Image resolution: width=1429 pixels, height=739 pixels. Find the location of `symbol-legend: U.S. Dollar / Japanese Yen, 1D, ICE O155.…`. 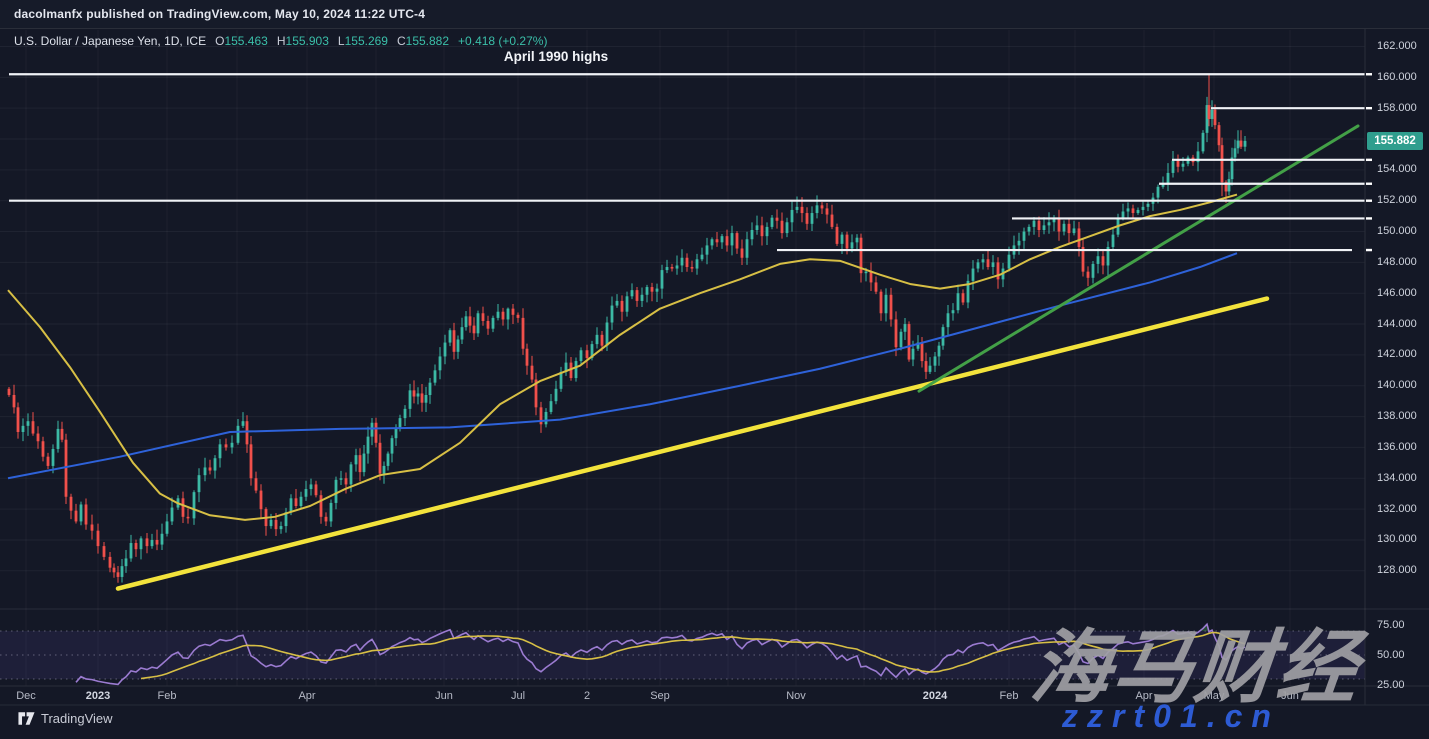

symbol-legend: U.S. Dollar / Japanese Yen, 1D, ICE O155.… is located at coordinates (280, 41).